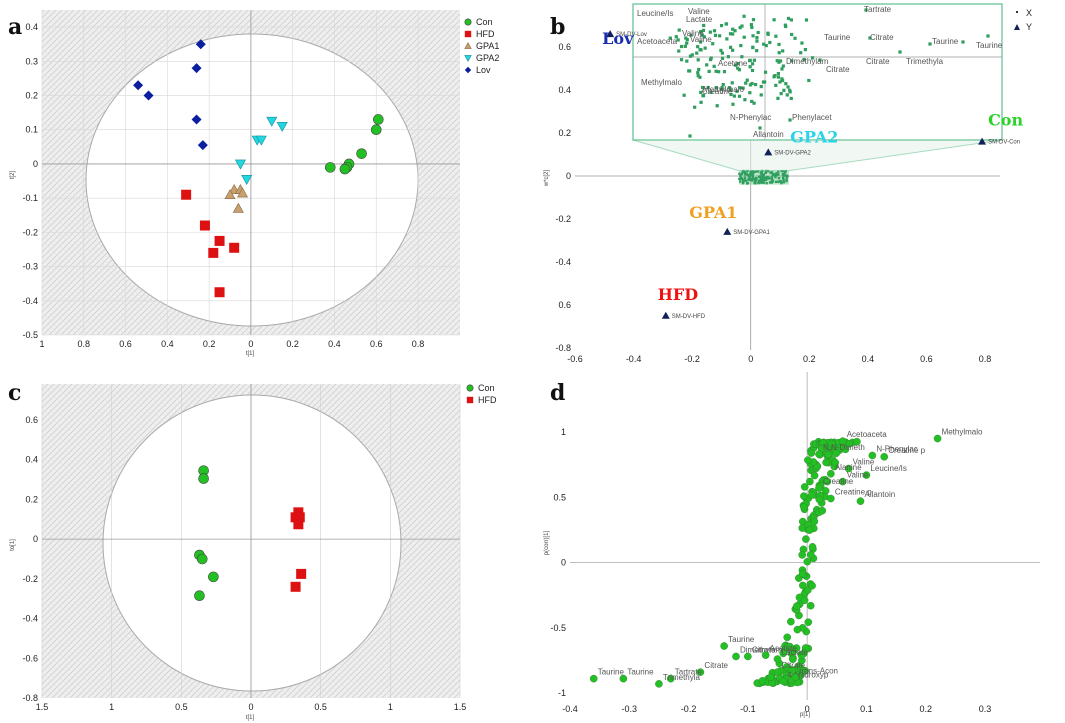 The image size is (1065, 723). Describe the element at coordinates (330, 167) in the screenshot. I see `panel-a-point-con` at that location.